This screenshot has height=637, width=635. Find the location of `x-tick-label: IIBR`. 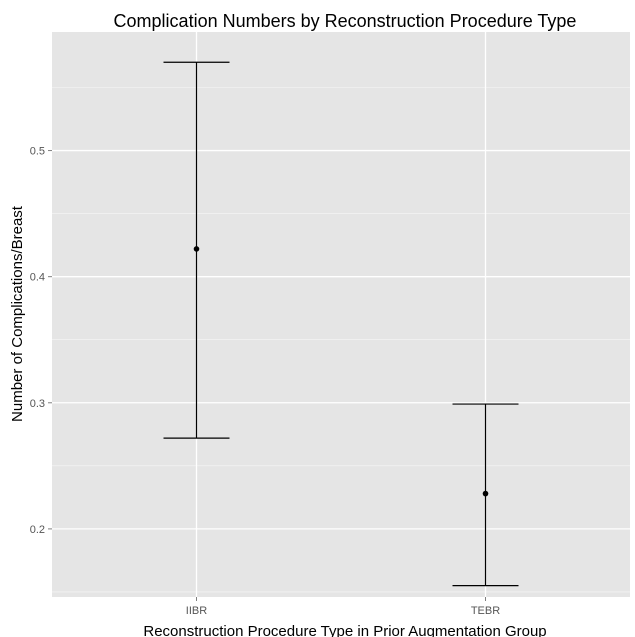

x-tick-label: IIBR is located at coordinates (196, 611).